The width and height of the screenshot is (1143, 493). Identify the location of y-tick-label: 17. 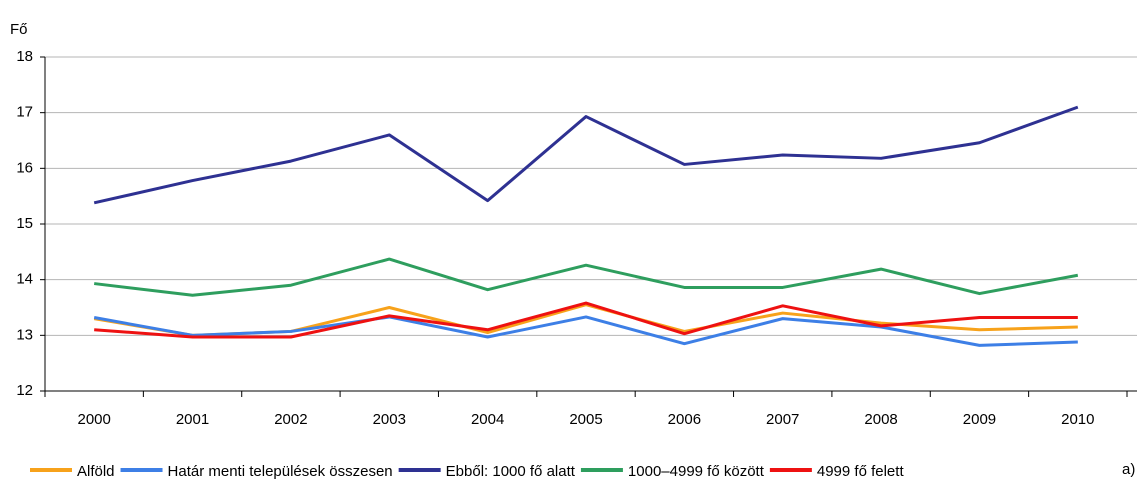
(24, 112).